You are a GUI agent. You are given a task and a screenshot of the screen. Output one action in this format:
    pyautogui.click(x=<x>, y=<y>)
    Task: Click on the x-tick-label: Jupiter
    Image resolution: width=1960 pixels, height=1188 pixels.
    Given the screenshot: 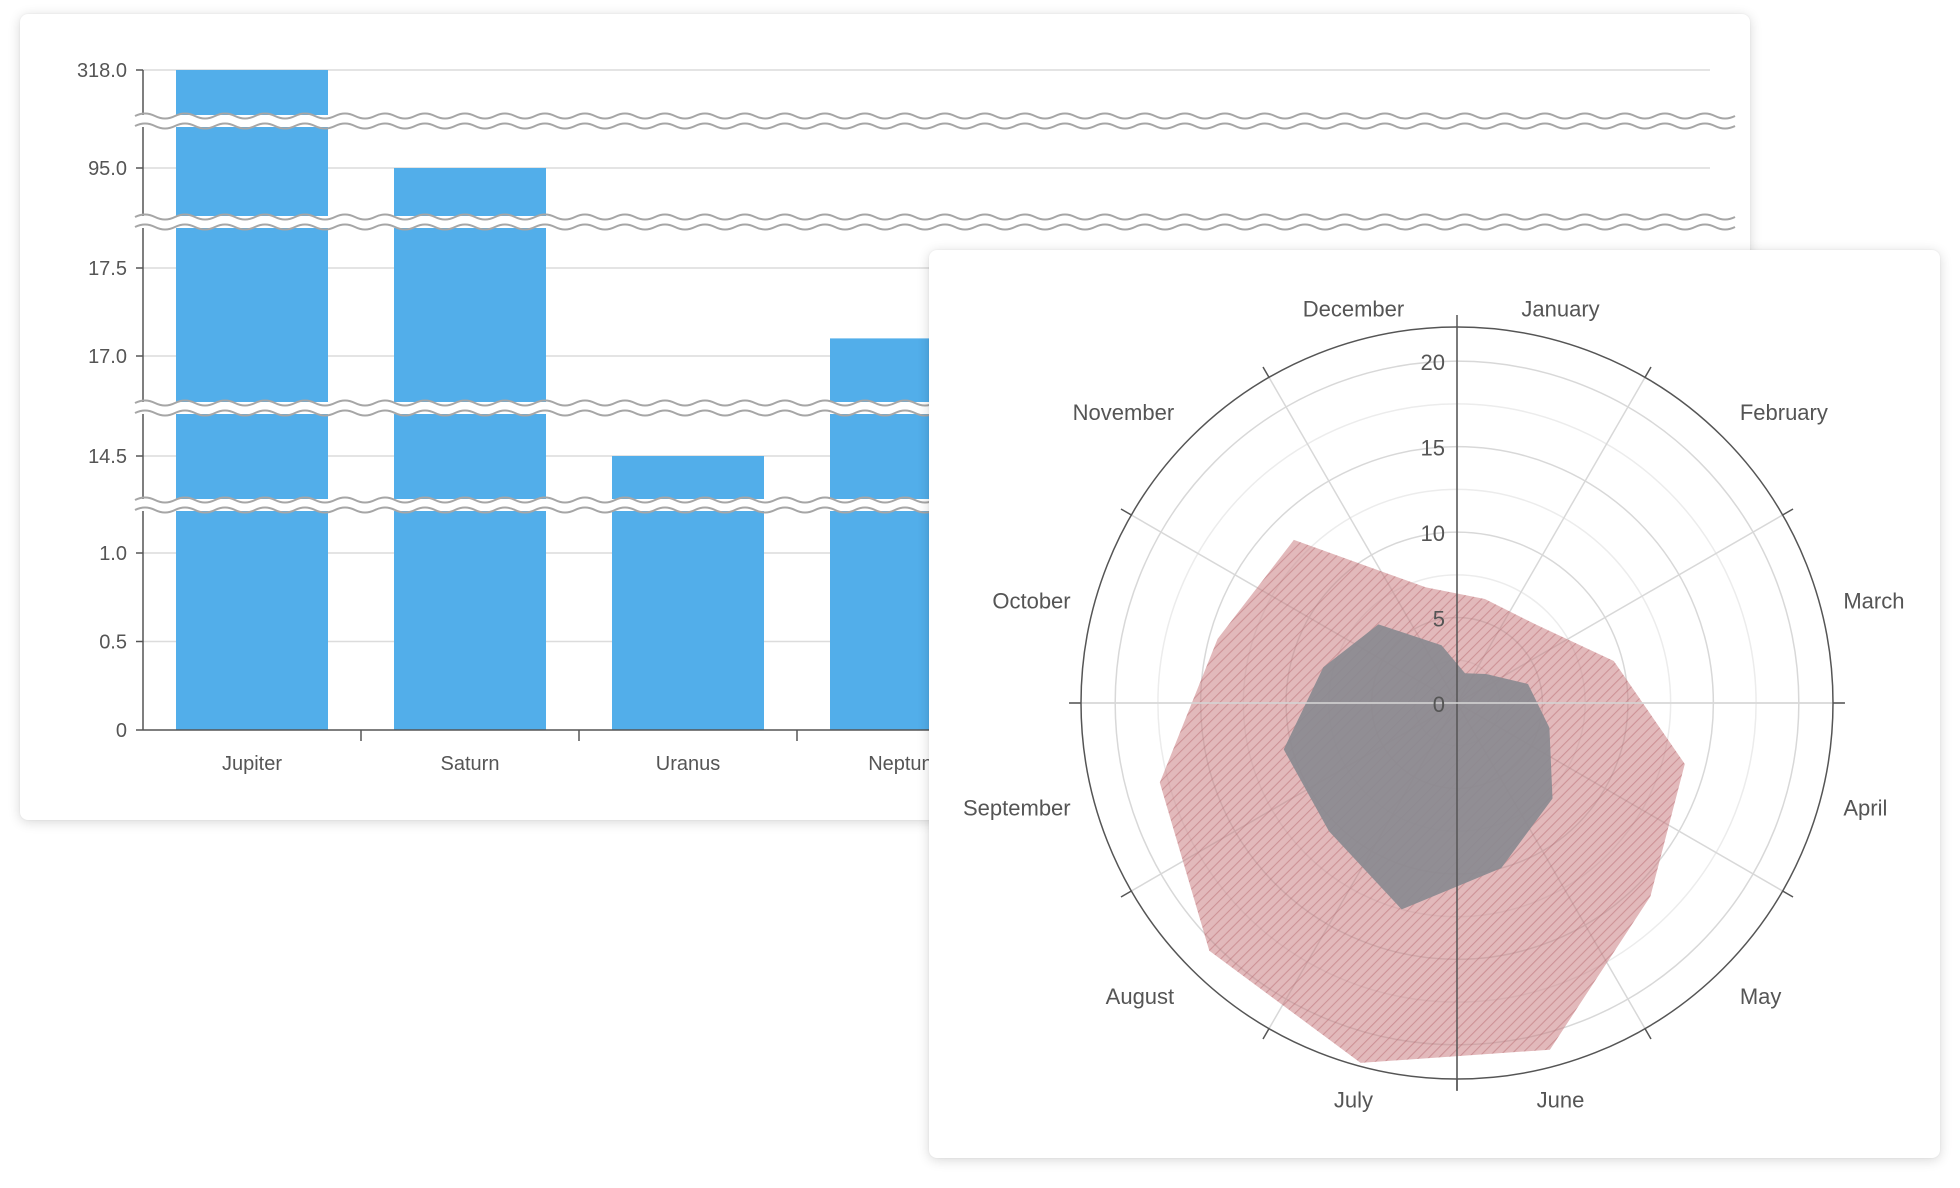 What is the action you would take?
    pyautogui.click(x=252, y=764)
    